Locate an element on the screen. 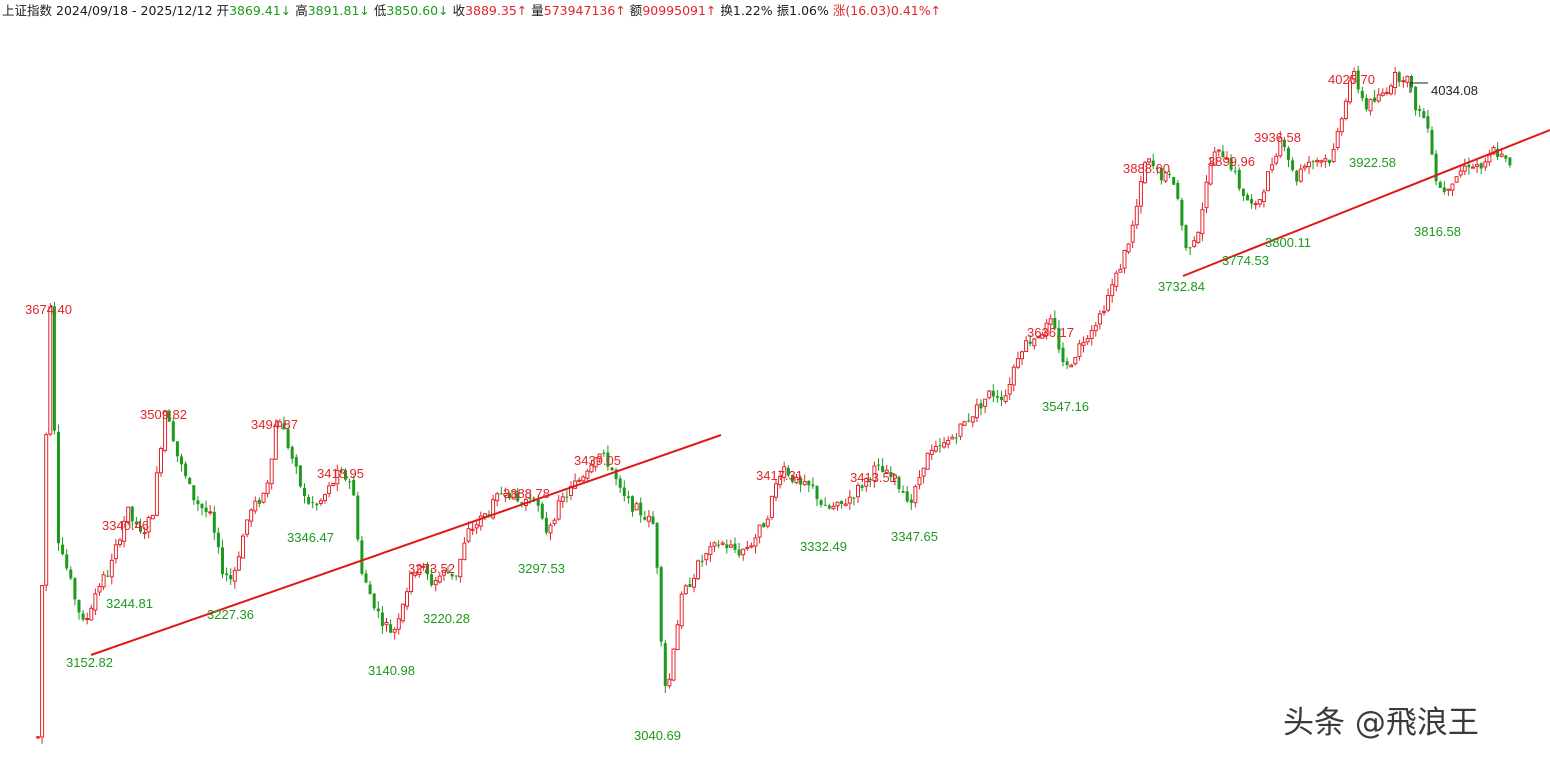 This screenshot has width=1550, height=759. low-label: 3346.47 is located at coordinates (310, 537).